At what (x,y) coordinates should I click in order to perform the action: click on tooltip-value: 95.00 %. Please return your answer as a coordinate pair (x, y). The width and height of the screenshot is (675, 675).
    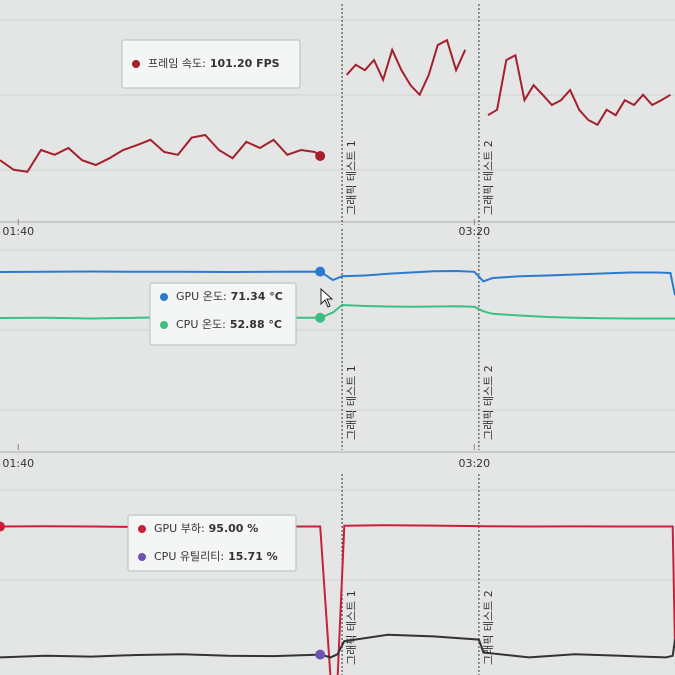
    Looking at the image, I should click on (234, 528).